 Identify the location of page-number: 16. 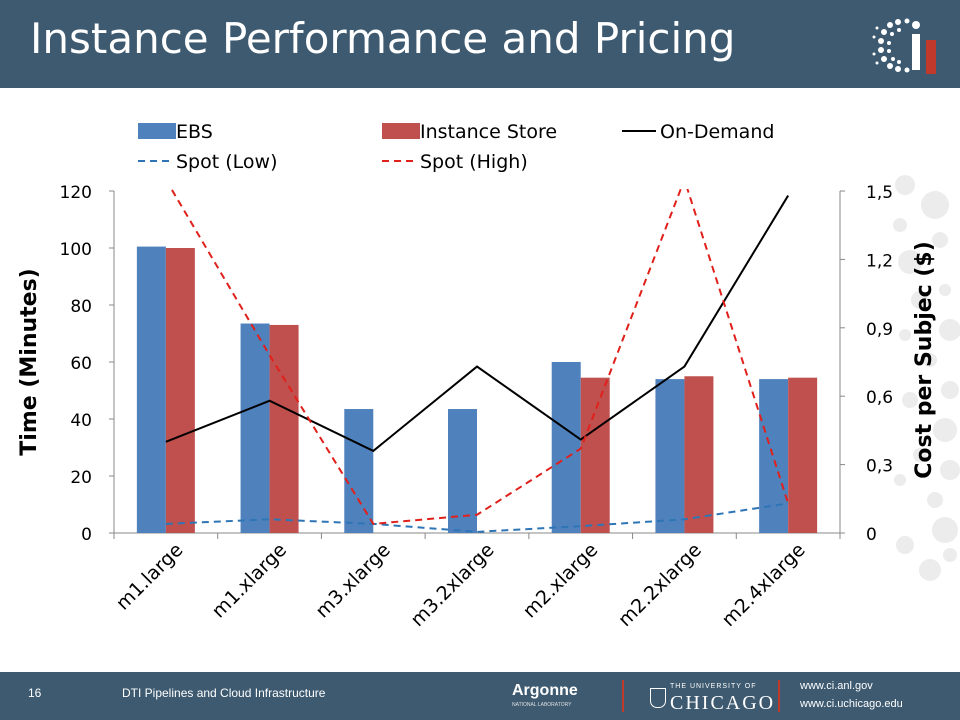
(35, 693).